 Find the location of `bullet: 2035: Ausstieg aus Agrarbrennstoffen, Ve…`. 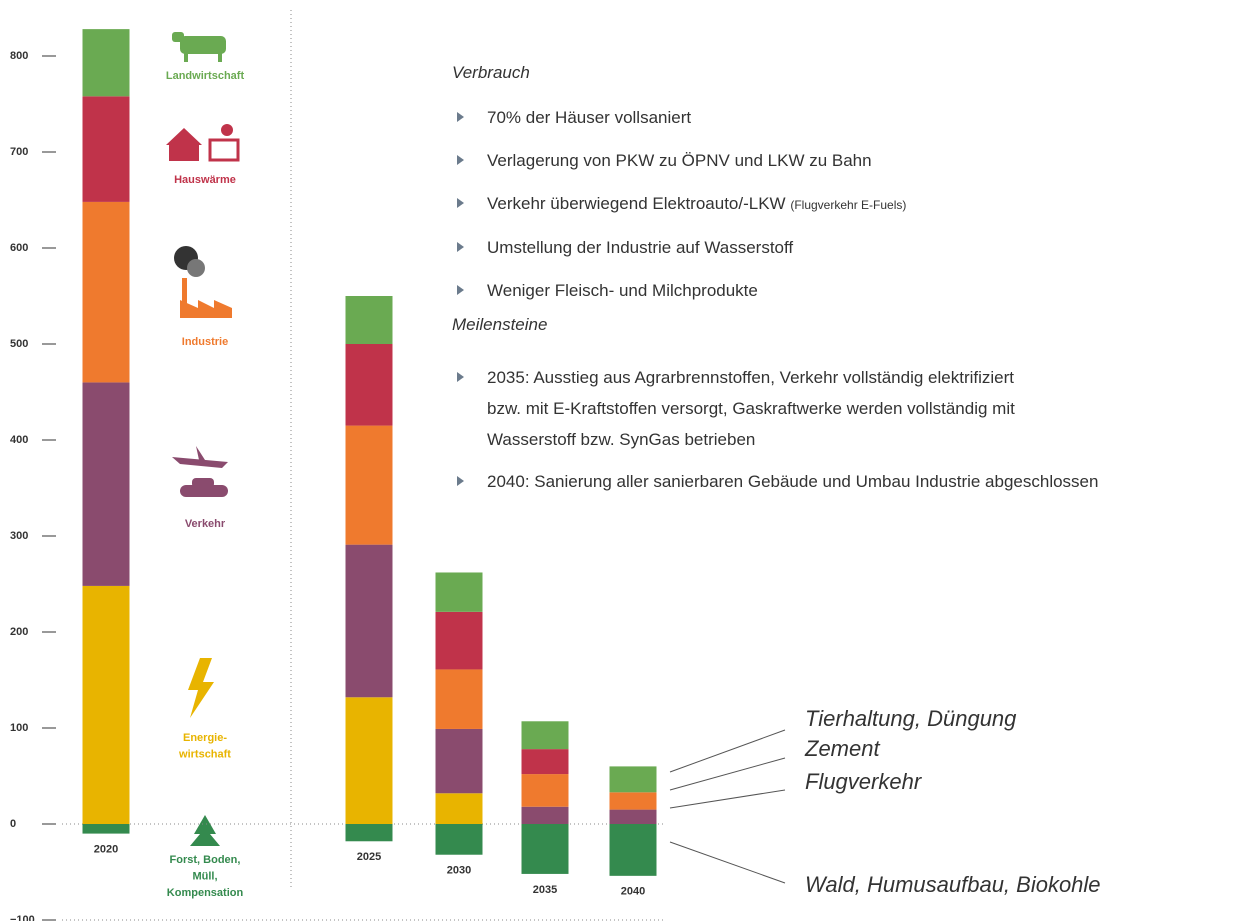

bullet: 2035: Ausstieg aus Agrarbrennstoffen, Ve… is located at coordinates (742, 408).